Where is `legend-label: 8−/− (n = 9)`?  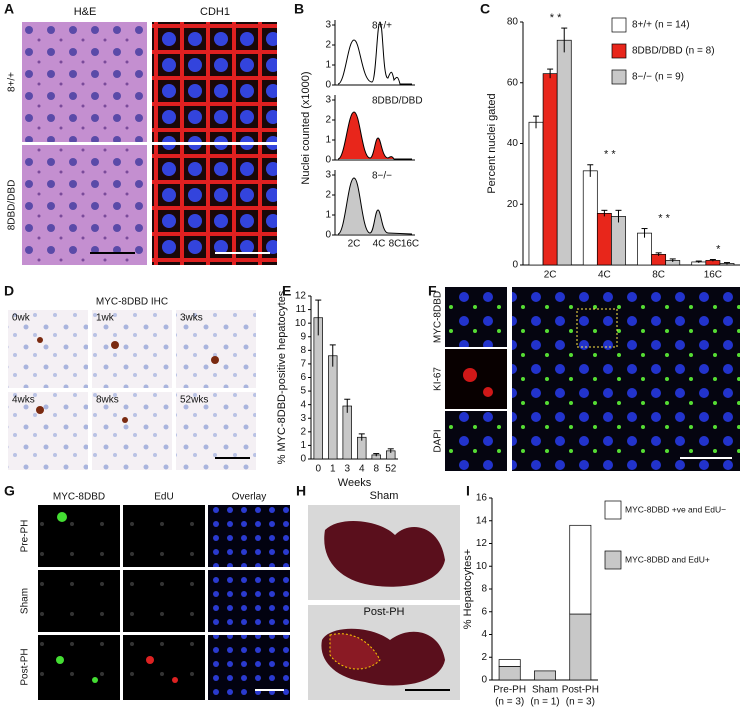
legend-label: 8−/− (n = 9) is located at coordinates (658, 77).